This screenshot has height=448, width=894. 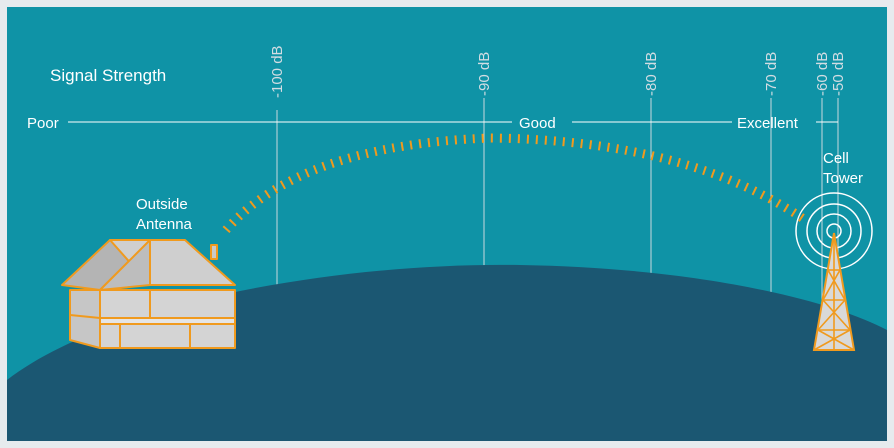 I want to click on db-label: -70 dB, so click(x=771, y=74).